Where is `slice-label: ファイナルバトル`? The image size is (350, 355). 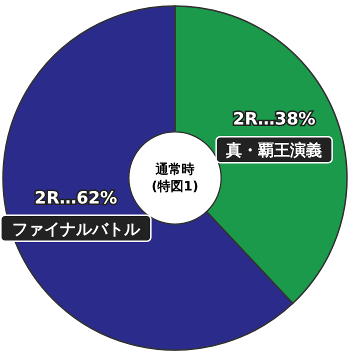
slice-label: ファイナルバトル is located at coordinates (76, 228).